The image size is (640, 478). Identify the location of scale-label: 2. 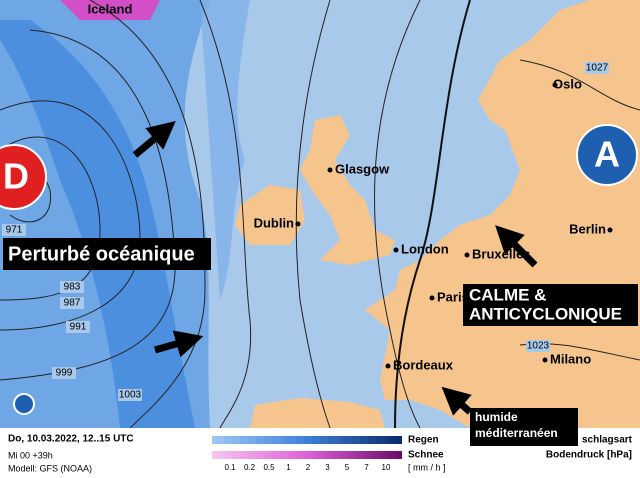
(308, 467).